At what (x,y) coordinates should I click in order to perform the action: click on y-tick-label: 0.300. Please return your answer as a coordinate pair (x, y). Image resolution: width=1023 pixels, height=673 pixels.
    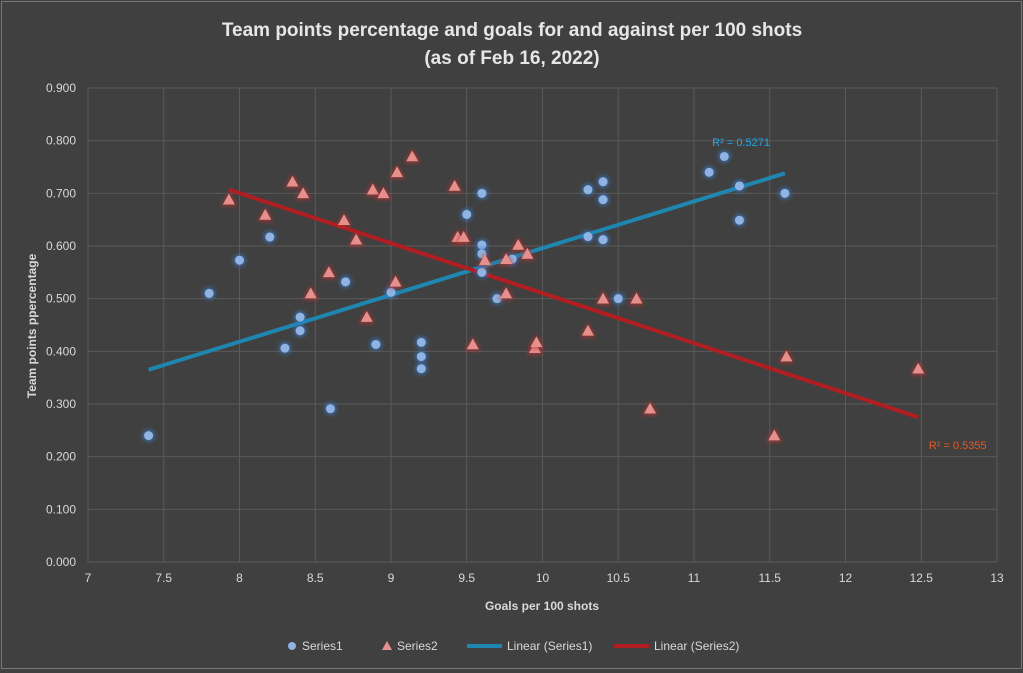
    Looking at the image, I should click on (61, 404).